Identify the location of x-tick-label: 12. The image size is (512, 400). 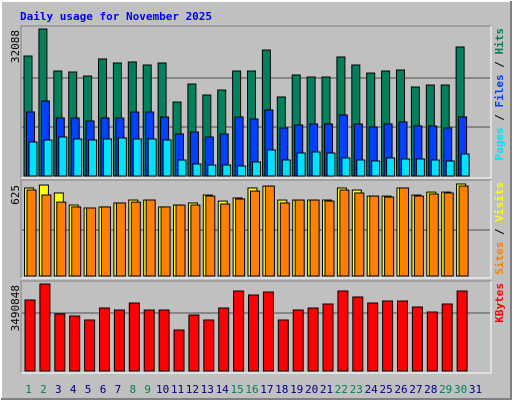
(192, 389).